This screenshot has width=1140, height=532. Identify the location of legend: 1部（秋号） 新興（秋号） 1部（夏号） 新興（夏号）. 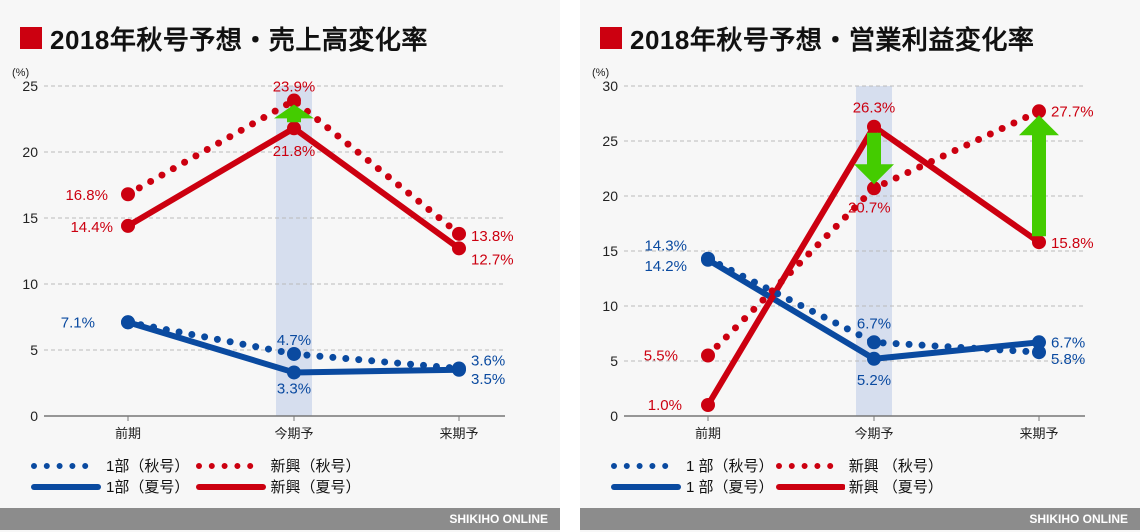
(195, 476).